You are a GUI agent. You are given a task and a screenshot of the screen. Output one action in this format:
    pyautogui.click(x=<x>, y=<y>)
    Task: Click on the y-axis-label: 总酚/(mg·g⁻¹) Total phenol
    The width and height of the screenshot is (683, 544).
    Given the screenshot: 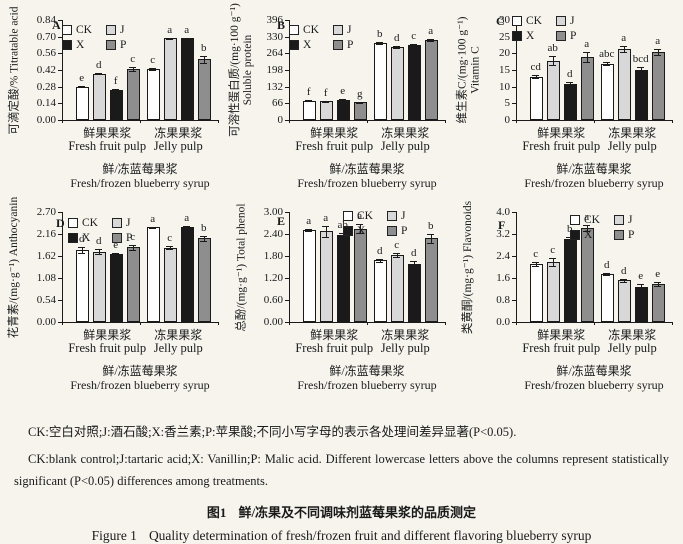 What is the action you would take?
    pyautogui.click(x=242, y=267)
    